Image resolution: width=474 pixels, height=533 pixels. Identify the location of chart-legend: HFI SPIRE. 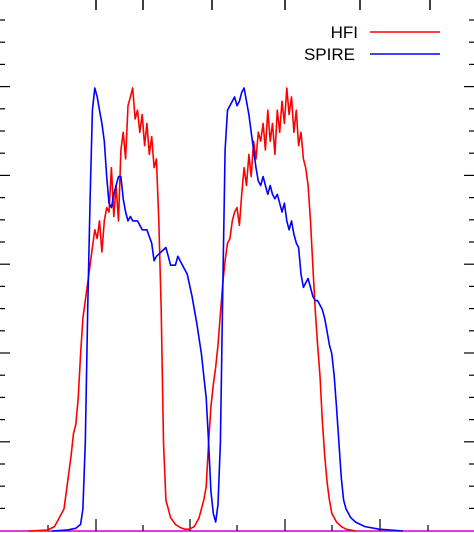
(372, 43).